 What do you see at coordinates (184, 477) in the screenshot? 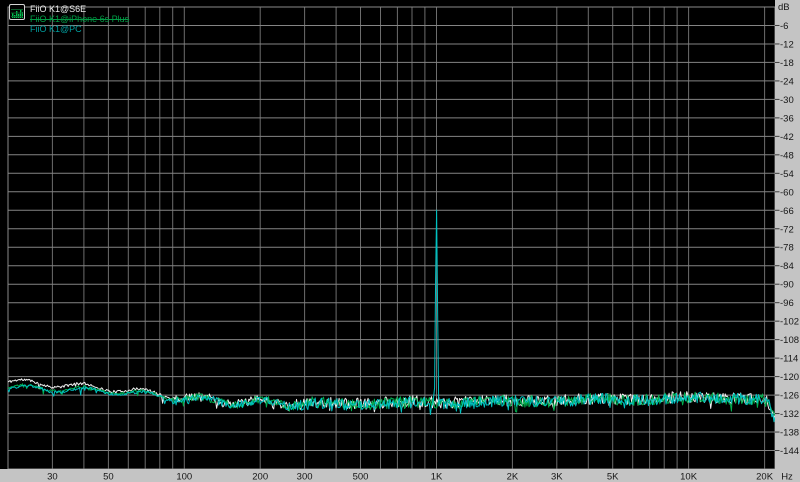
I see `x-tick-label: 100` at bounding box center [184, 477].